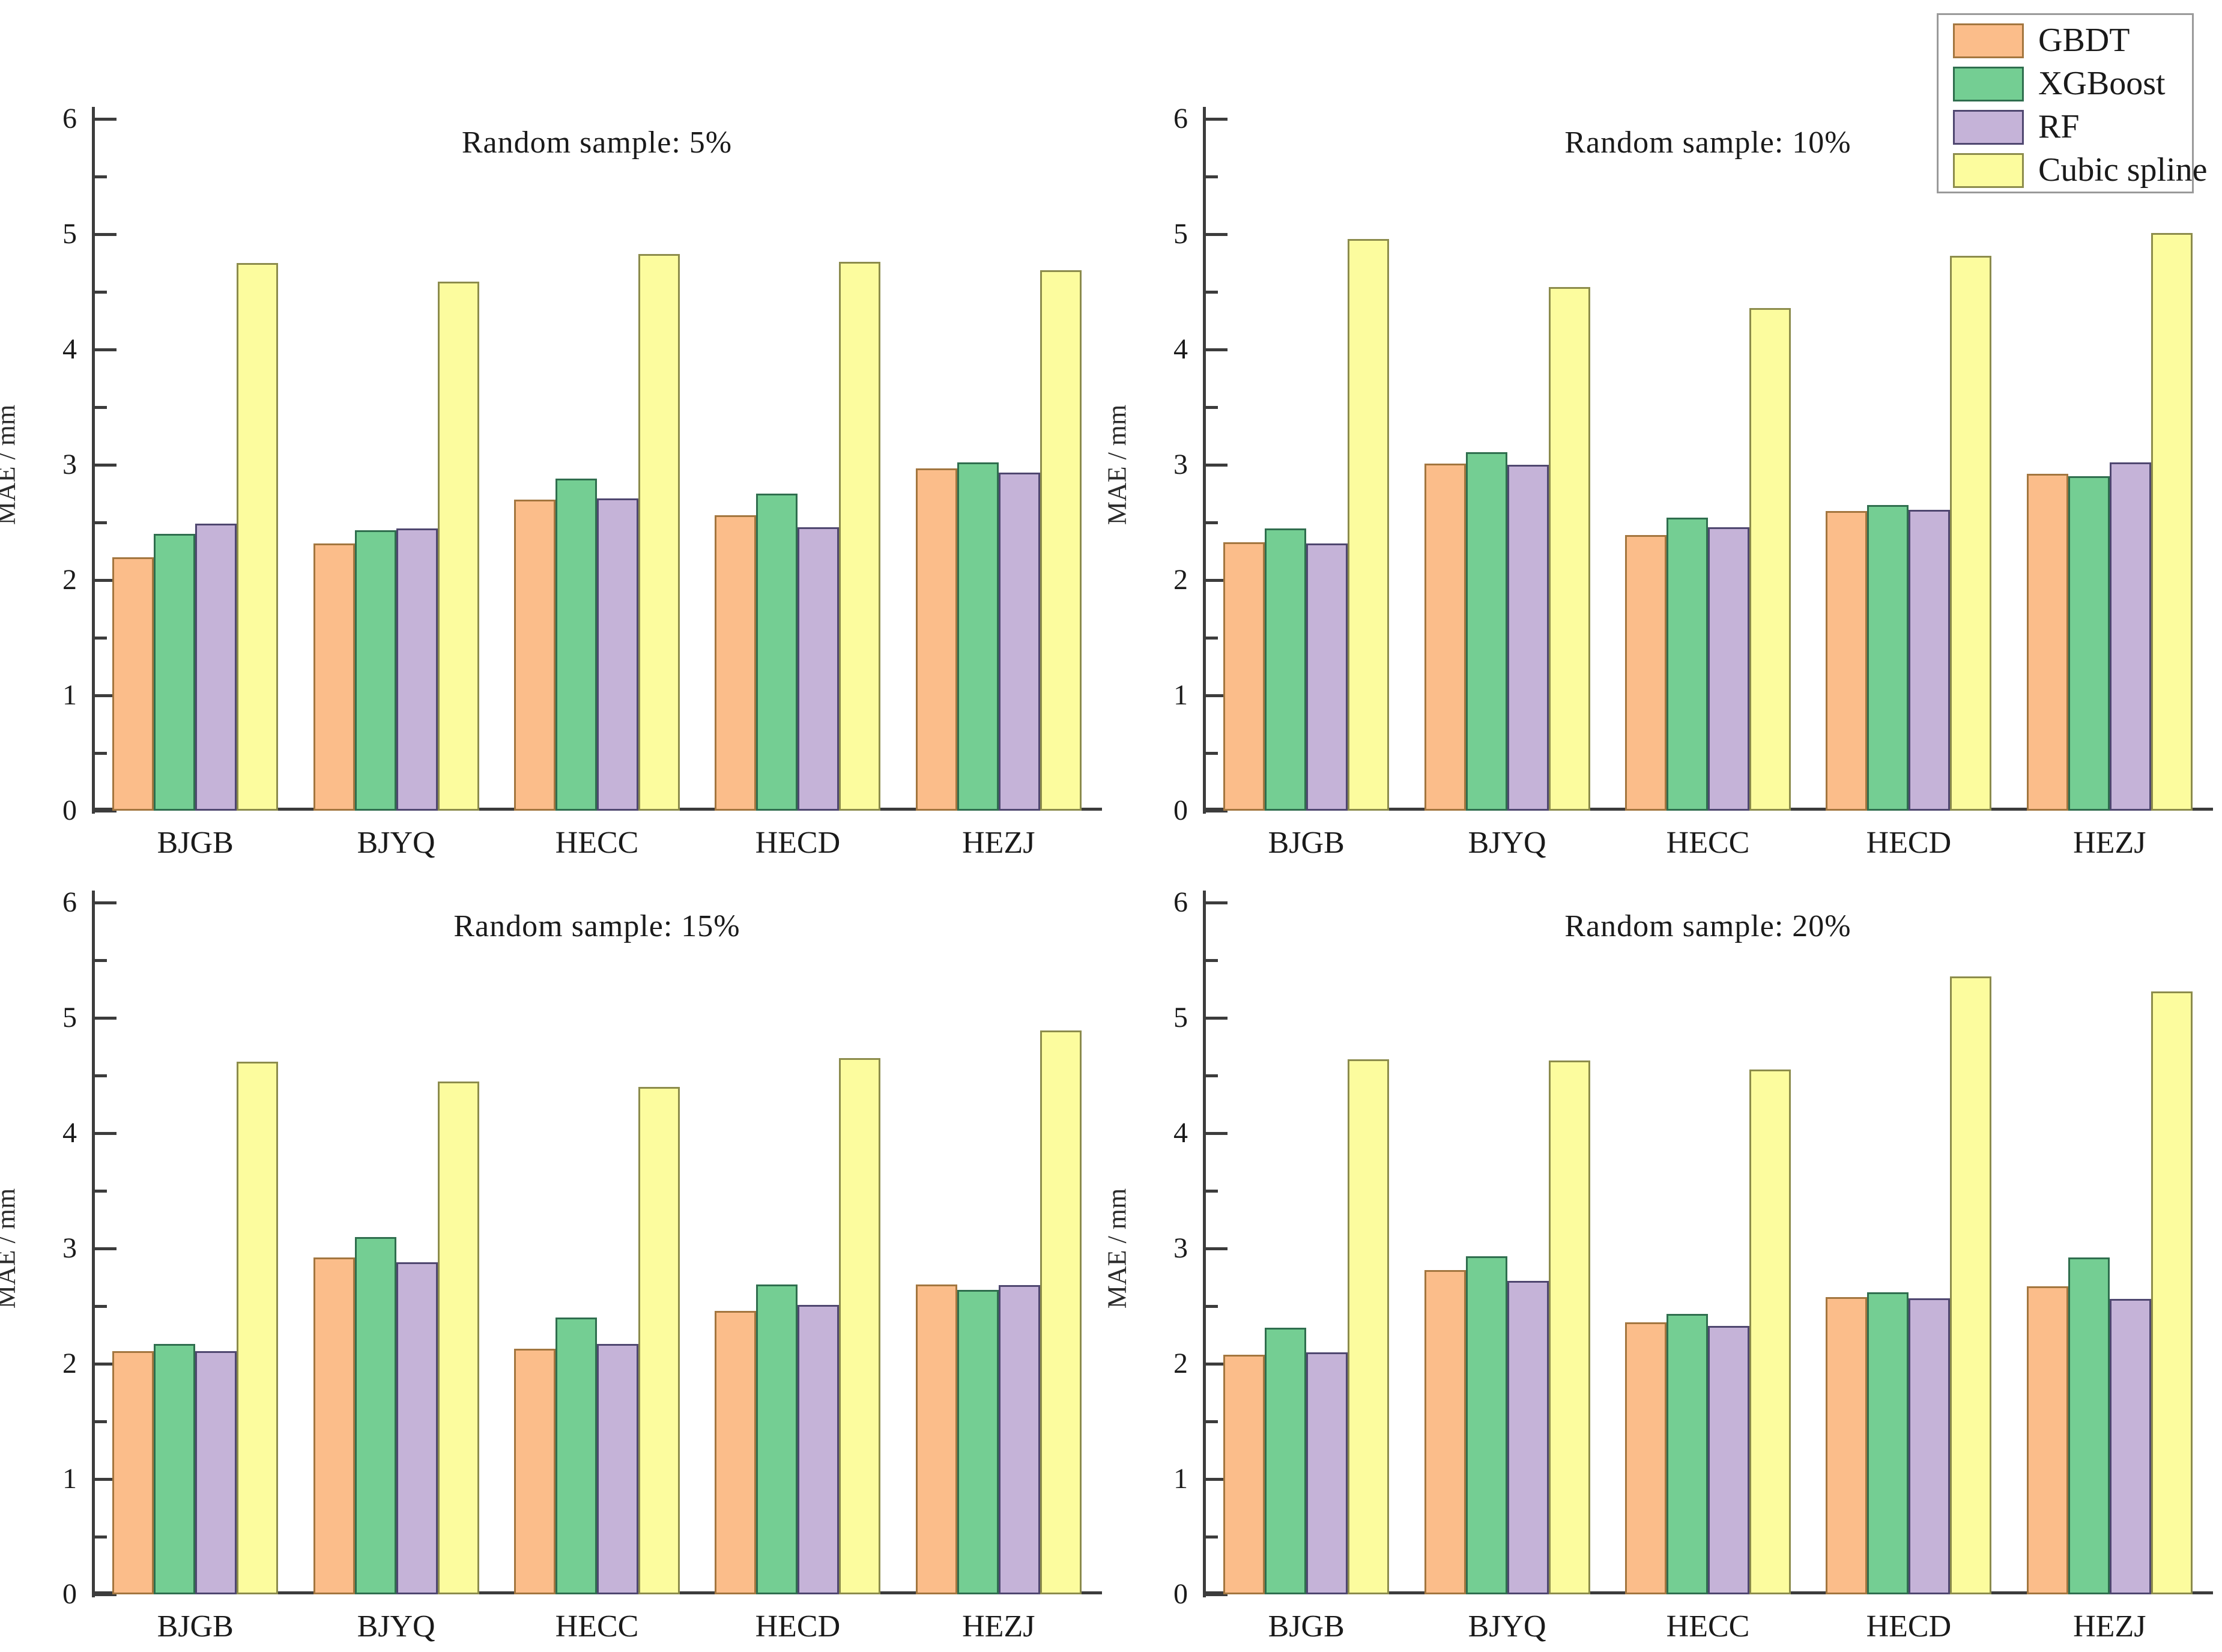 The height and width of the screenshot is (1652, 2222). I want to click on bar-cubic-spline-bjyq, so click(1569, 1327).